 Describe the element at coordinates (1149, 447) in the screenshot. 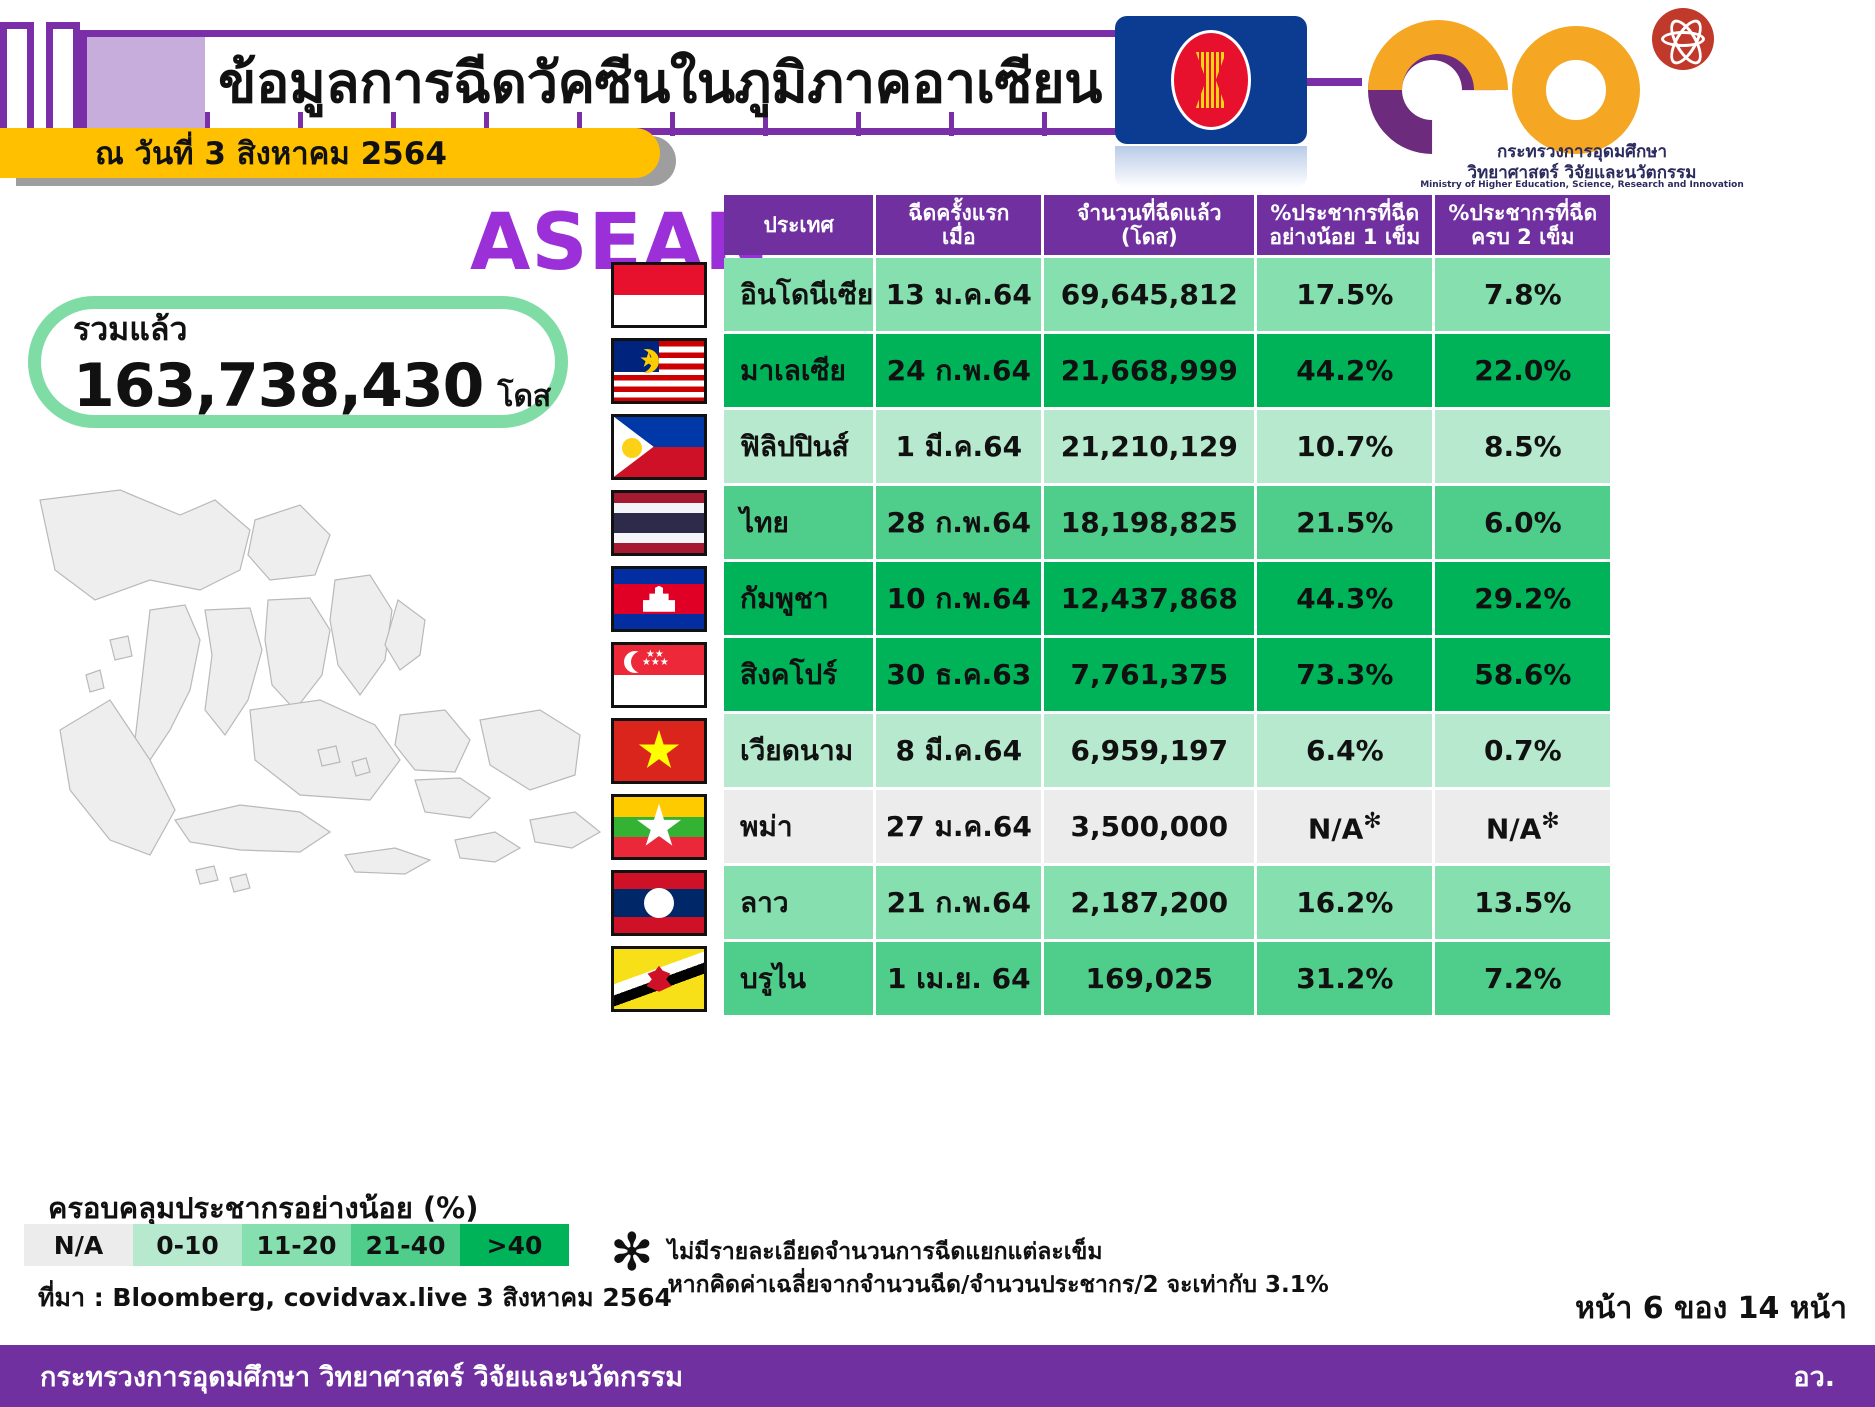

I see `doses-cell: 21,210,129` at that location.